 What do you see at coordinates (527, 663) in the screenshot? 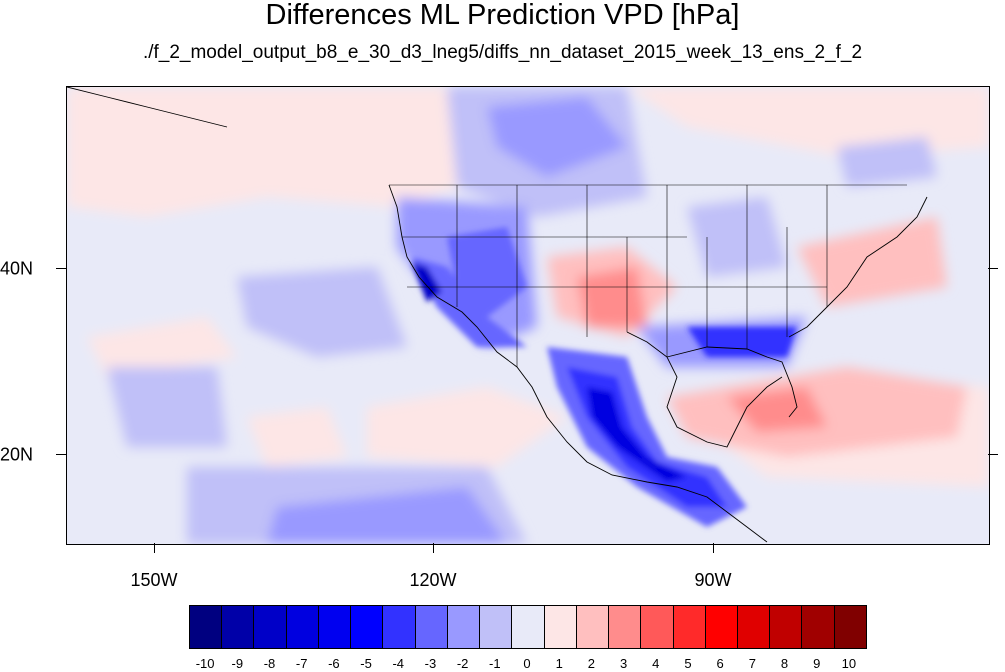
I see `colorbar-label: 0` at bounding box center [527, 663].